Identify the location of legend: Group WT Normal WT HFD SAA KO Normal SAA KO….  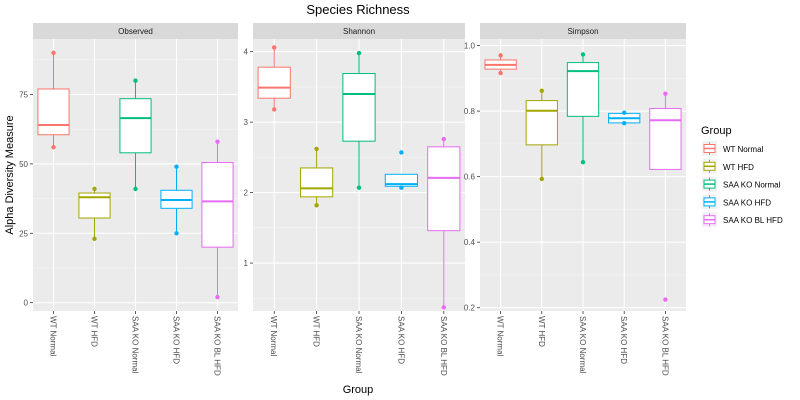
(742, 176).